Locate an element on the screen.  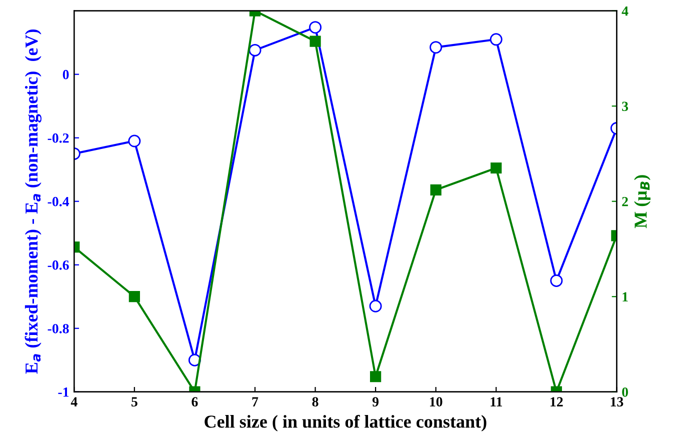
x-tick-label: 4 is located at coordinates (74, 401).